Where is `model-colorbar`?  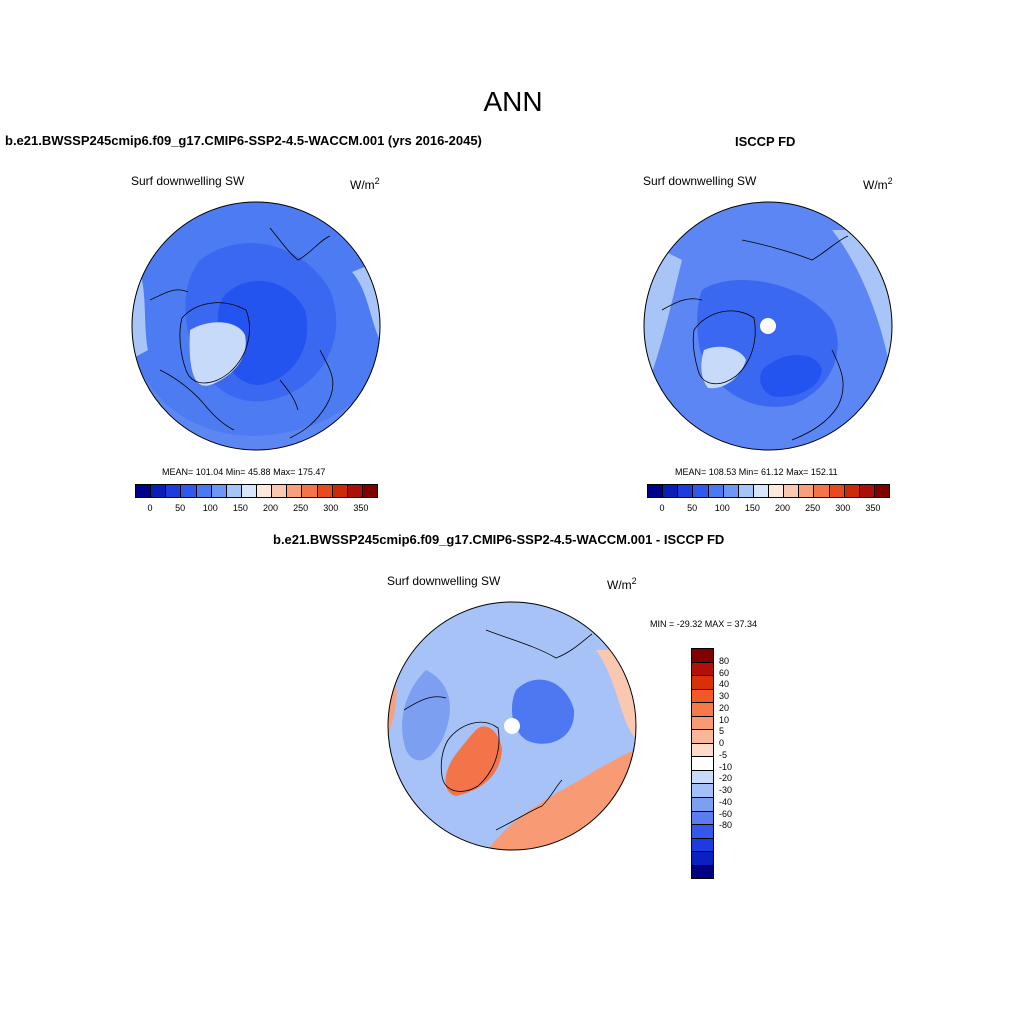 model-colorbar is located at coordinates (256, 491).